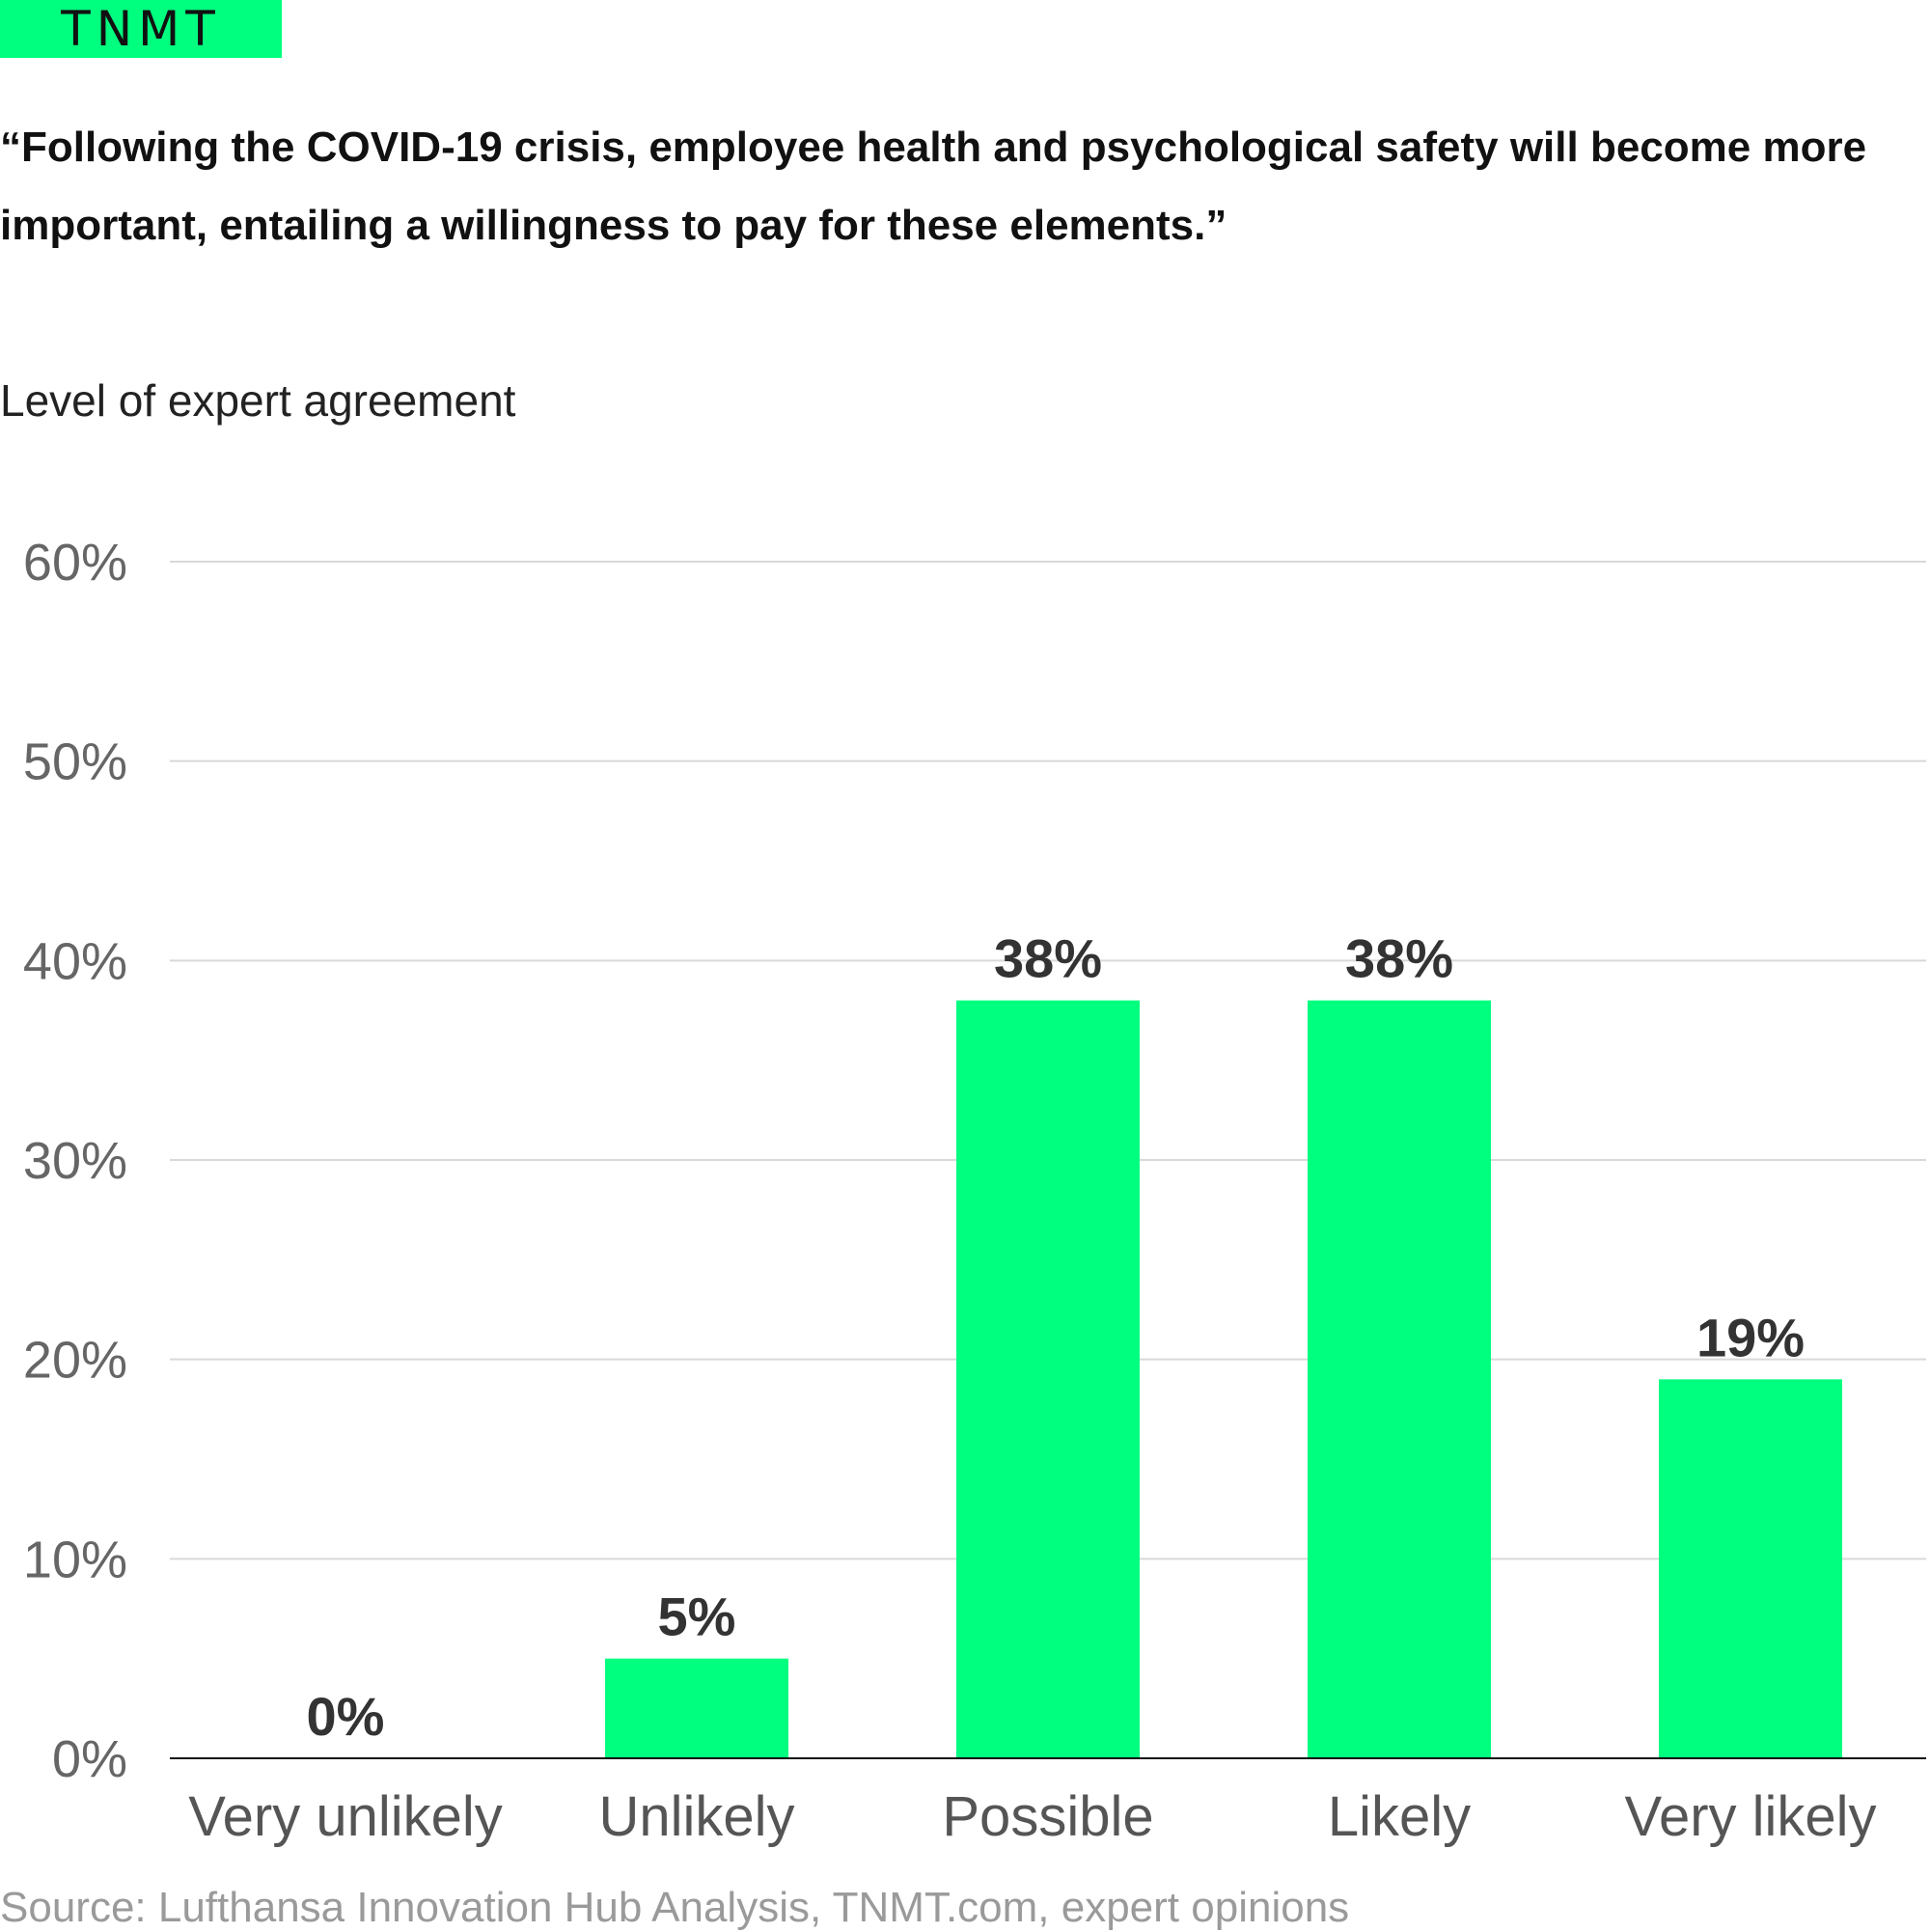 This screenshot has height=1932, width=1930. I want to click on bar-very-likely, so click(1750, 1568).